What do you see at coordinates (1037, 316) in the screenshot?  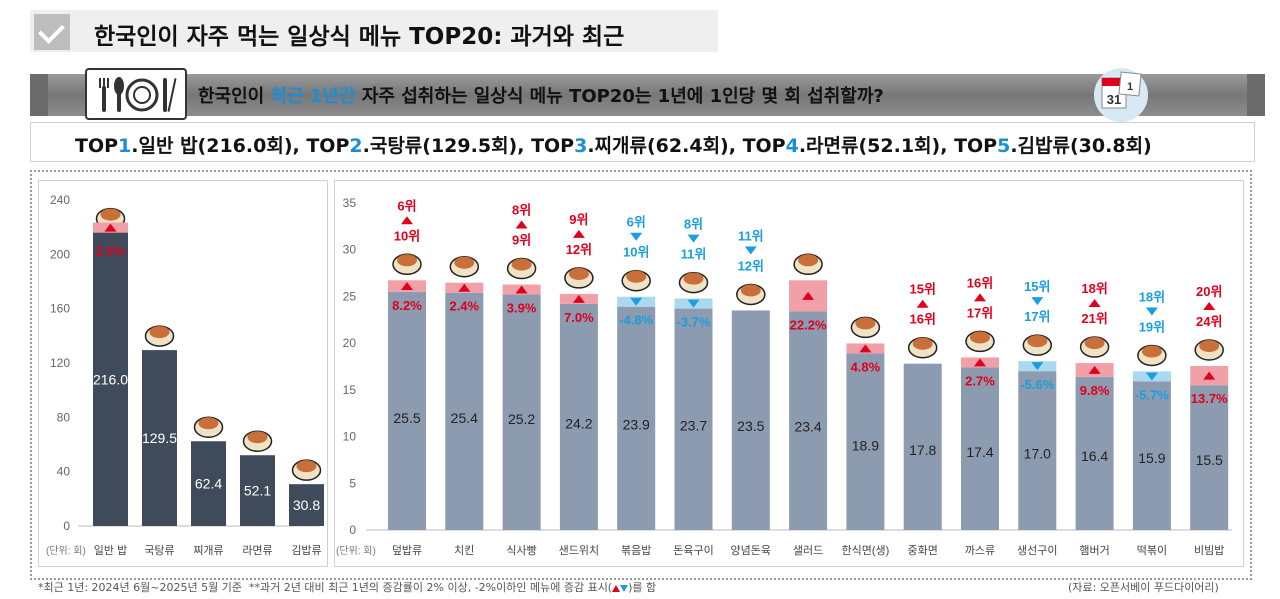 I see `past-rank-label: 17위` at bounding box center [1037, 316].